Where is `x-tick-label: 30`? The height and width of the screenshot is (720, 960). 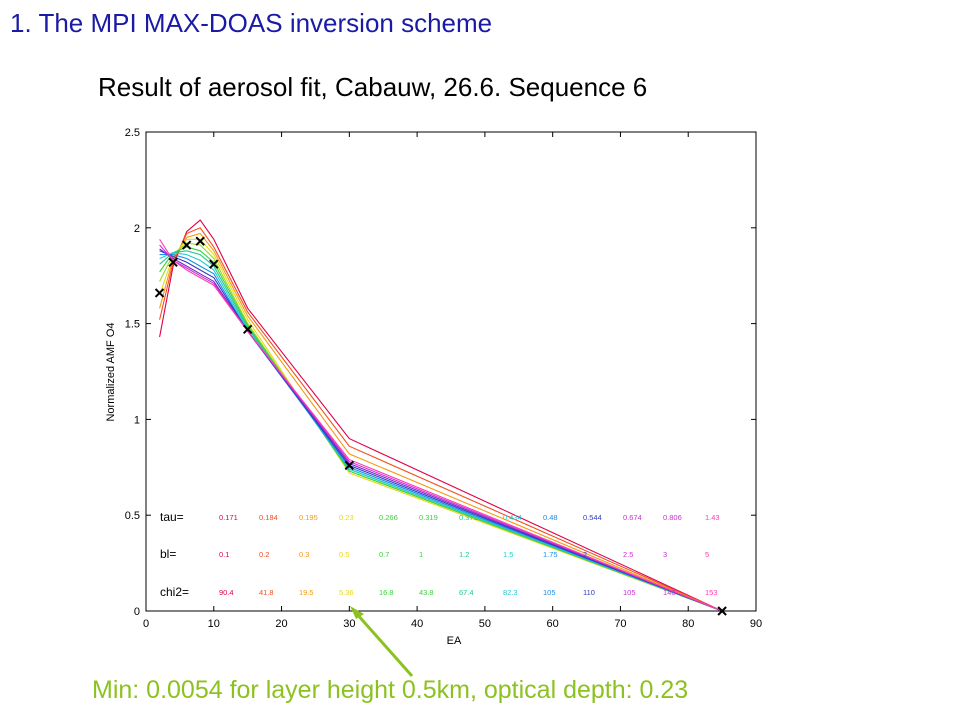 x-tick-label: 30 is located at coordinates (349, 624).